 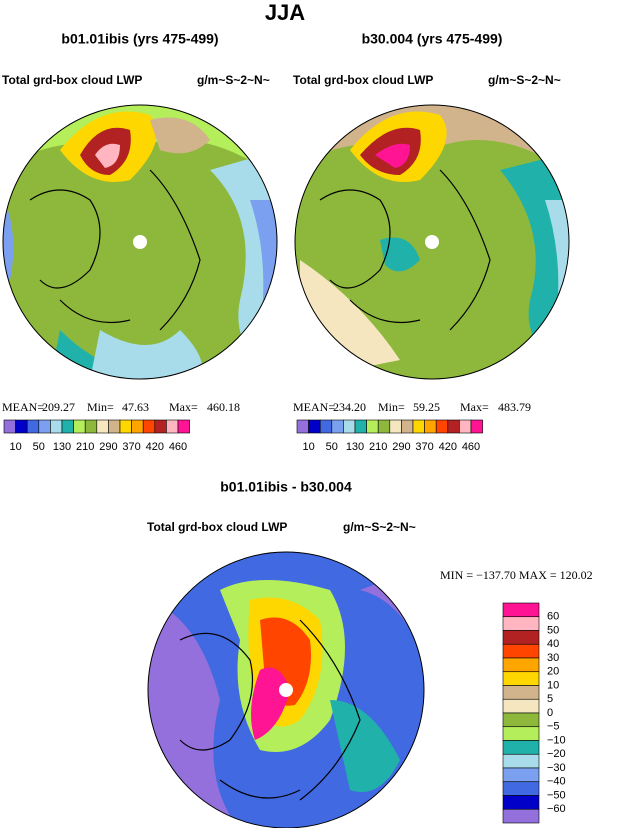 What do you see at coordinates (516, 575) in the screenshot?
I see `stats: MIN = −137.70 MAX = 120.02` at bounding box center [516, 575].